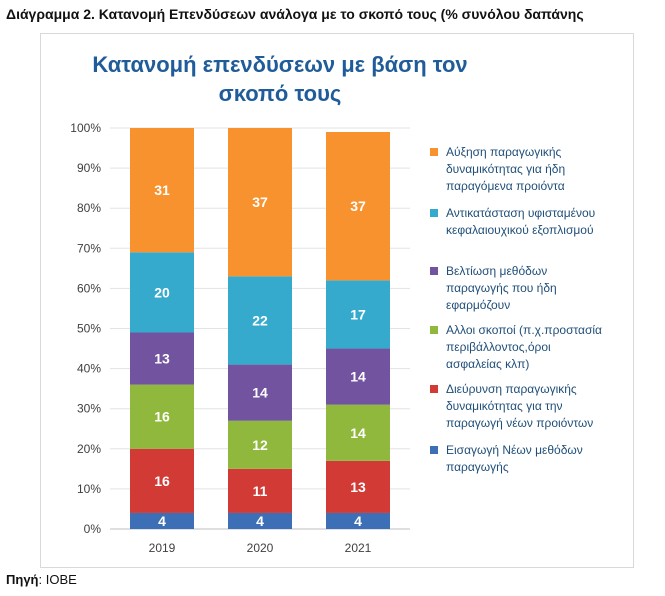 The height and width of the screenshot is (596, 665). What do you see at coordinates (488, 364) in the screenshot?
I see `legend-label-line: ασφαλείας κλπ)` at bounding box center [488, 364].